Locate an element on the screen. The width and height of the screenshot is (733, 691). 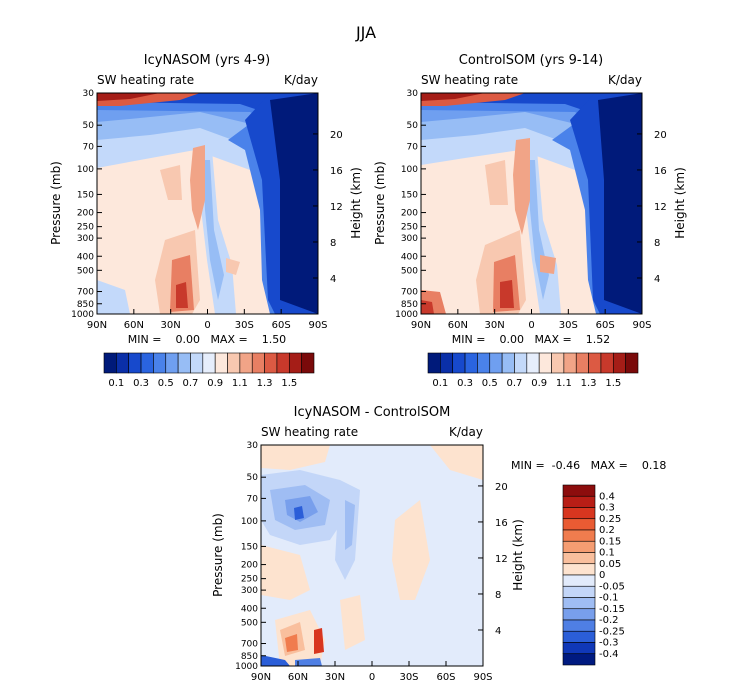
y-tick-label: 250 is located at coordinates (85, 228).